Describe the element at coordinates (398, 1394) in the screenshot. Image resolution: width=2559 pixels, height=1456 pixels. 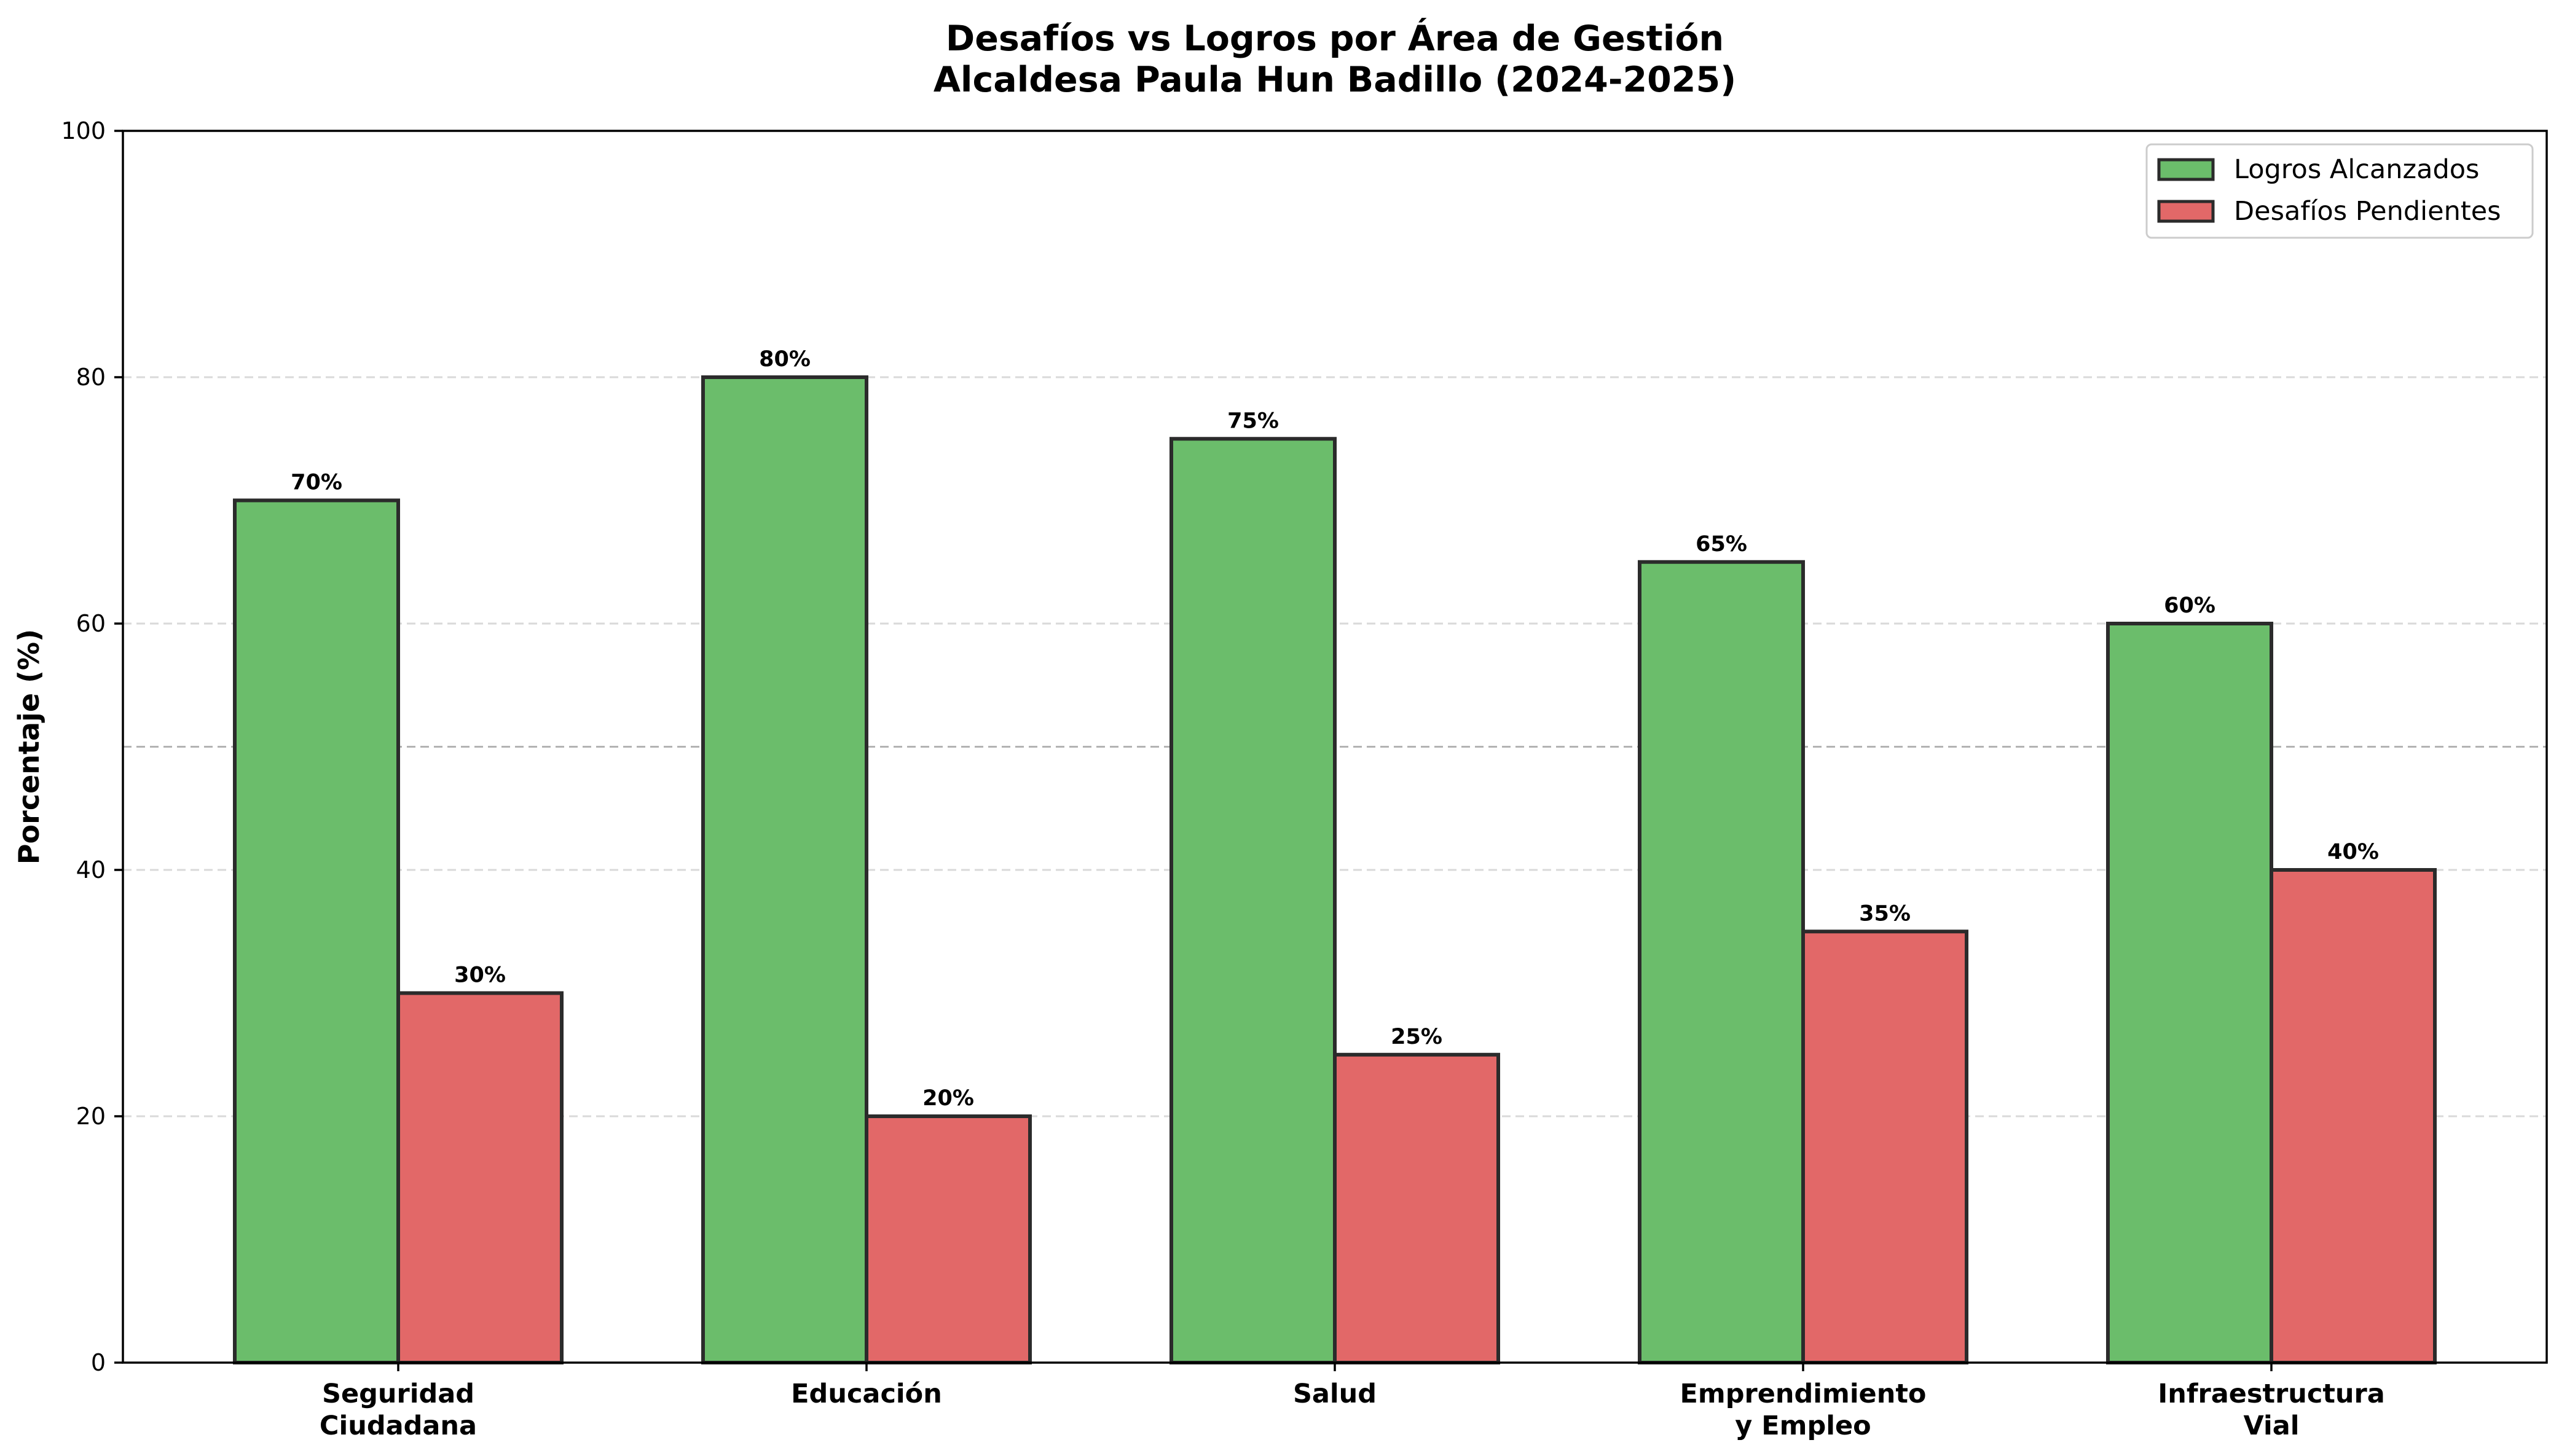
I see `x-tick-label: Seguridad` at that location.